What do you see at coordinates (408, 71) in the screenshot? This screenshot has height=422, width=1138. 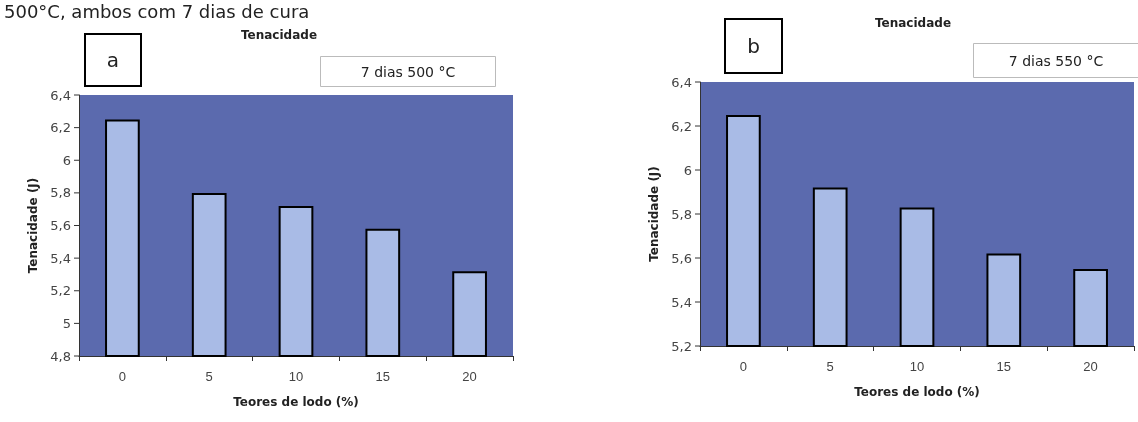 I see `text: 7 dias 500 °C` at bounding box center [408, 71].